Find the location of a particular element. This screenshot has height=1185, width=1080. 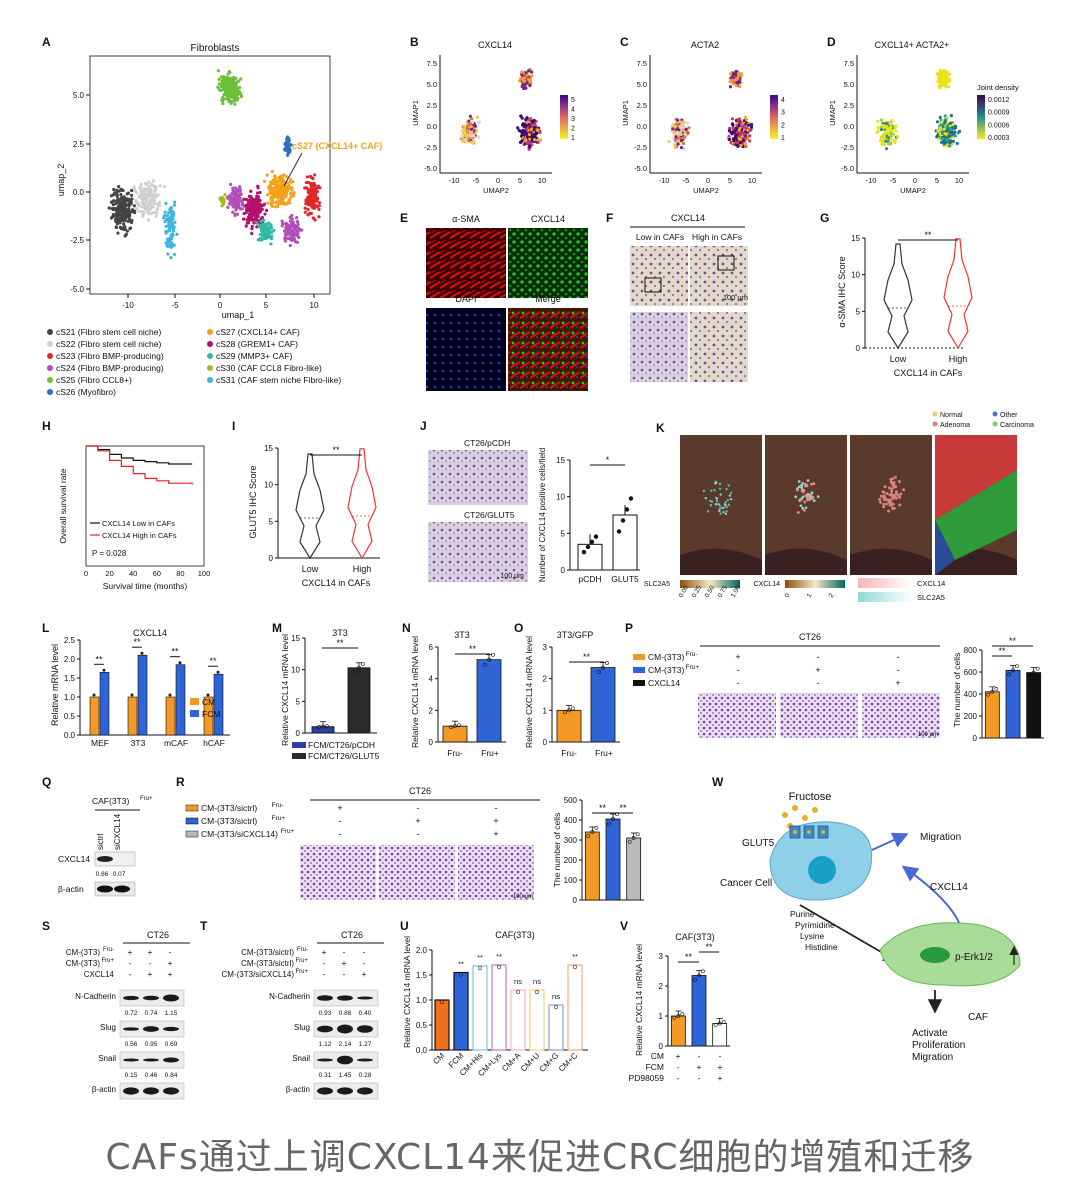

panel-j-y-tick-label: 15 is located at coordinates (560, 460).